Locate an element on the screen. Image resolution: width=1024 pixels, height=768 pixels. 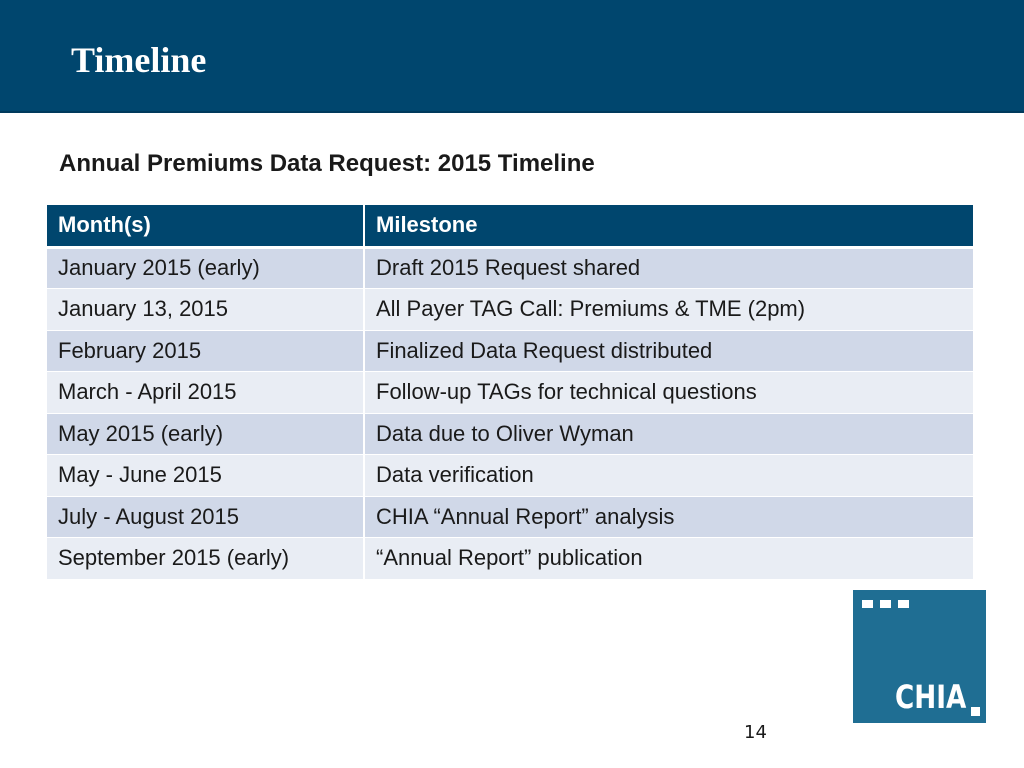
page-number: 14 is located at coordinates (755, 732).